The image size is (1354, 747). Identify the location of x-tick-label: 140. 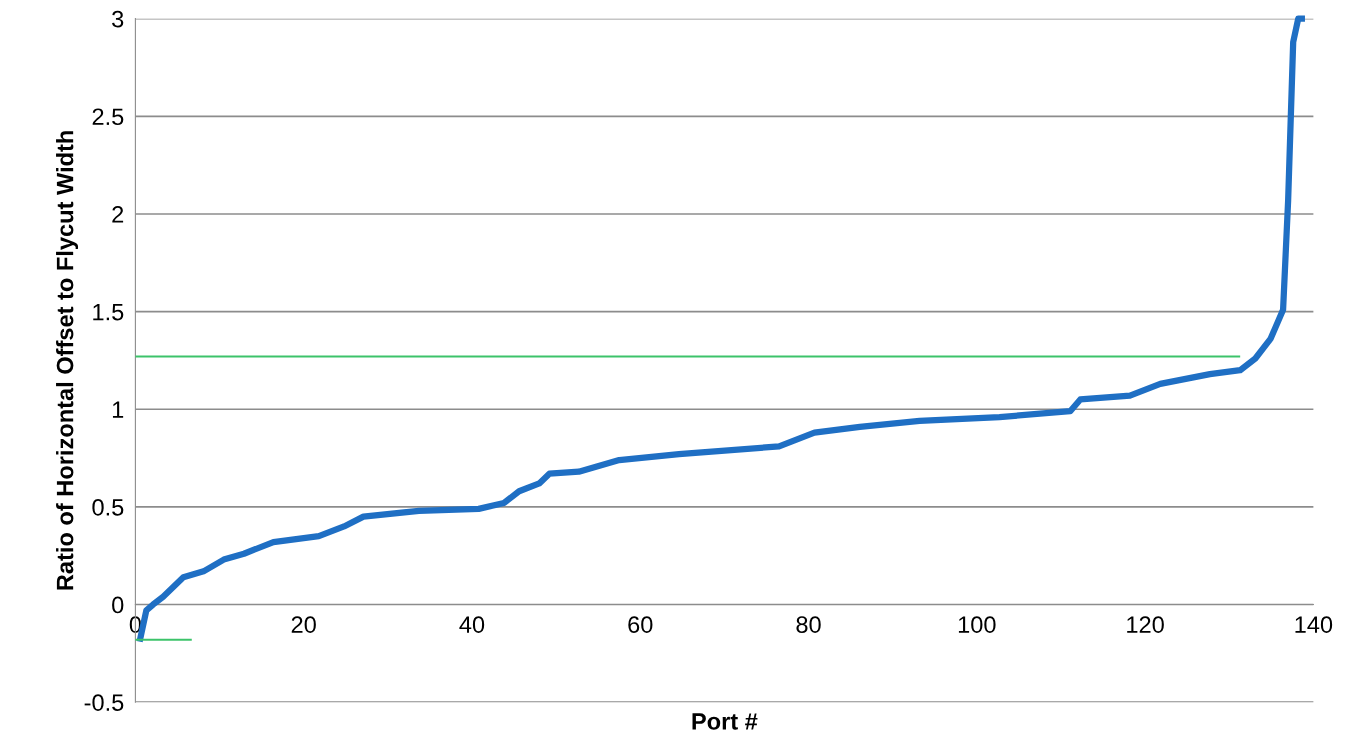
(1314, 624).